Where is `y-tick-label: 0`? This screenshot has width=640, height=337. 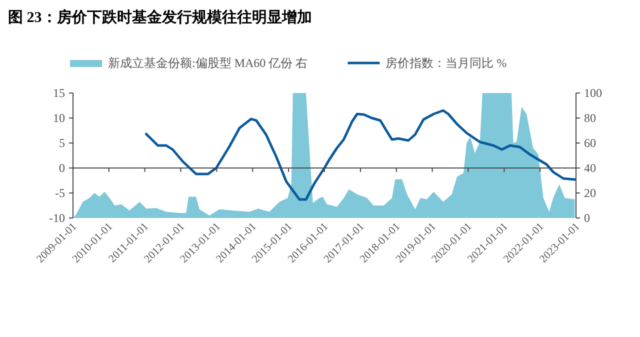
y-tick-label: 0 is located at coordinates (62, 168).